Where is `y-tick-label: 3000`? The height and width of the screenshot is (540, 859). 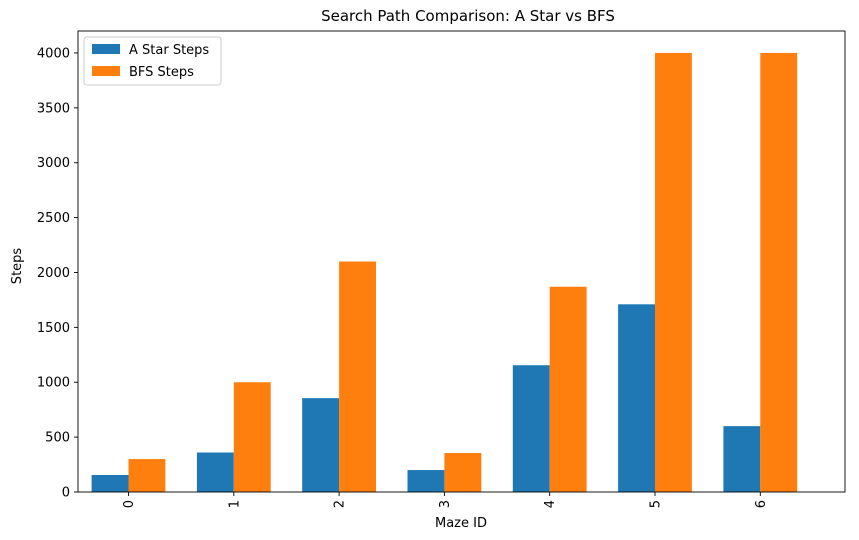 y-tick-label: 3000 is located at coordinates (53, 163).